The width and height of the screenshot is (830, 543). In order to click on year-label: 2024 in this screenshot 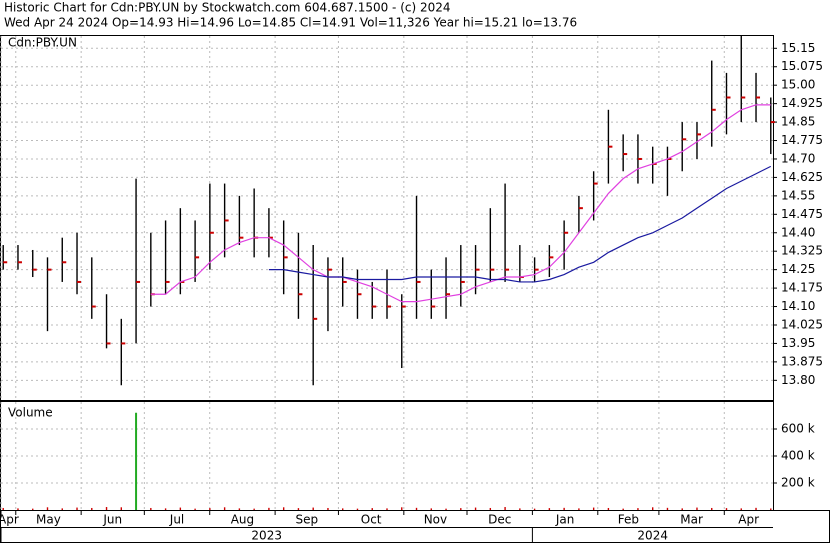, I will do `click(652, 536)`.